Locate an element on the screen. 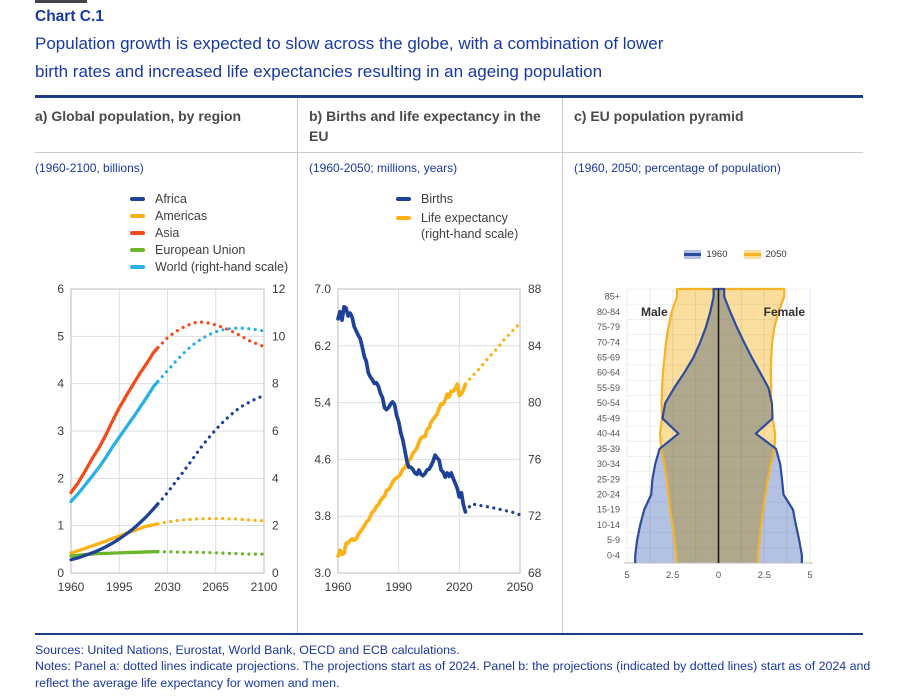 The width and height of the screenshot is (900, 700). pyramid-2050-area is located at coordinates (722, 426).